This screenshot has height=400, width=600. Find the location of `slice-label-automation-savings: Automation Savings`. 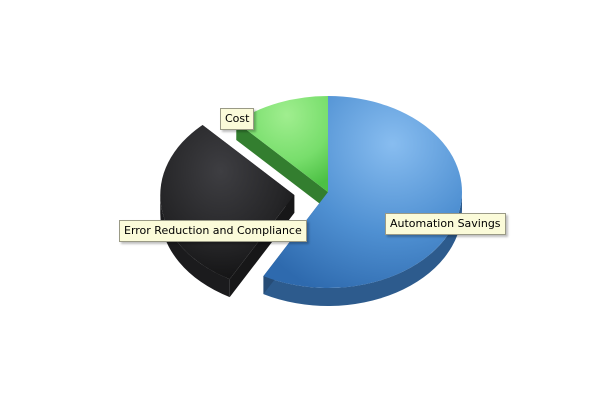

slice-label-automation-savings: Automation Savings is located at coordinates (445, 224).